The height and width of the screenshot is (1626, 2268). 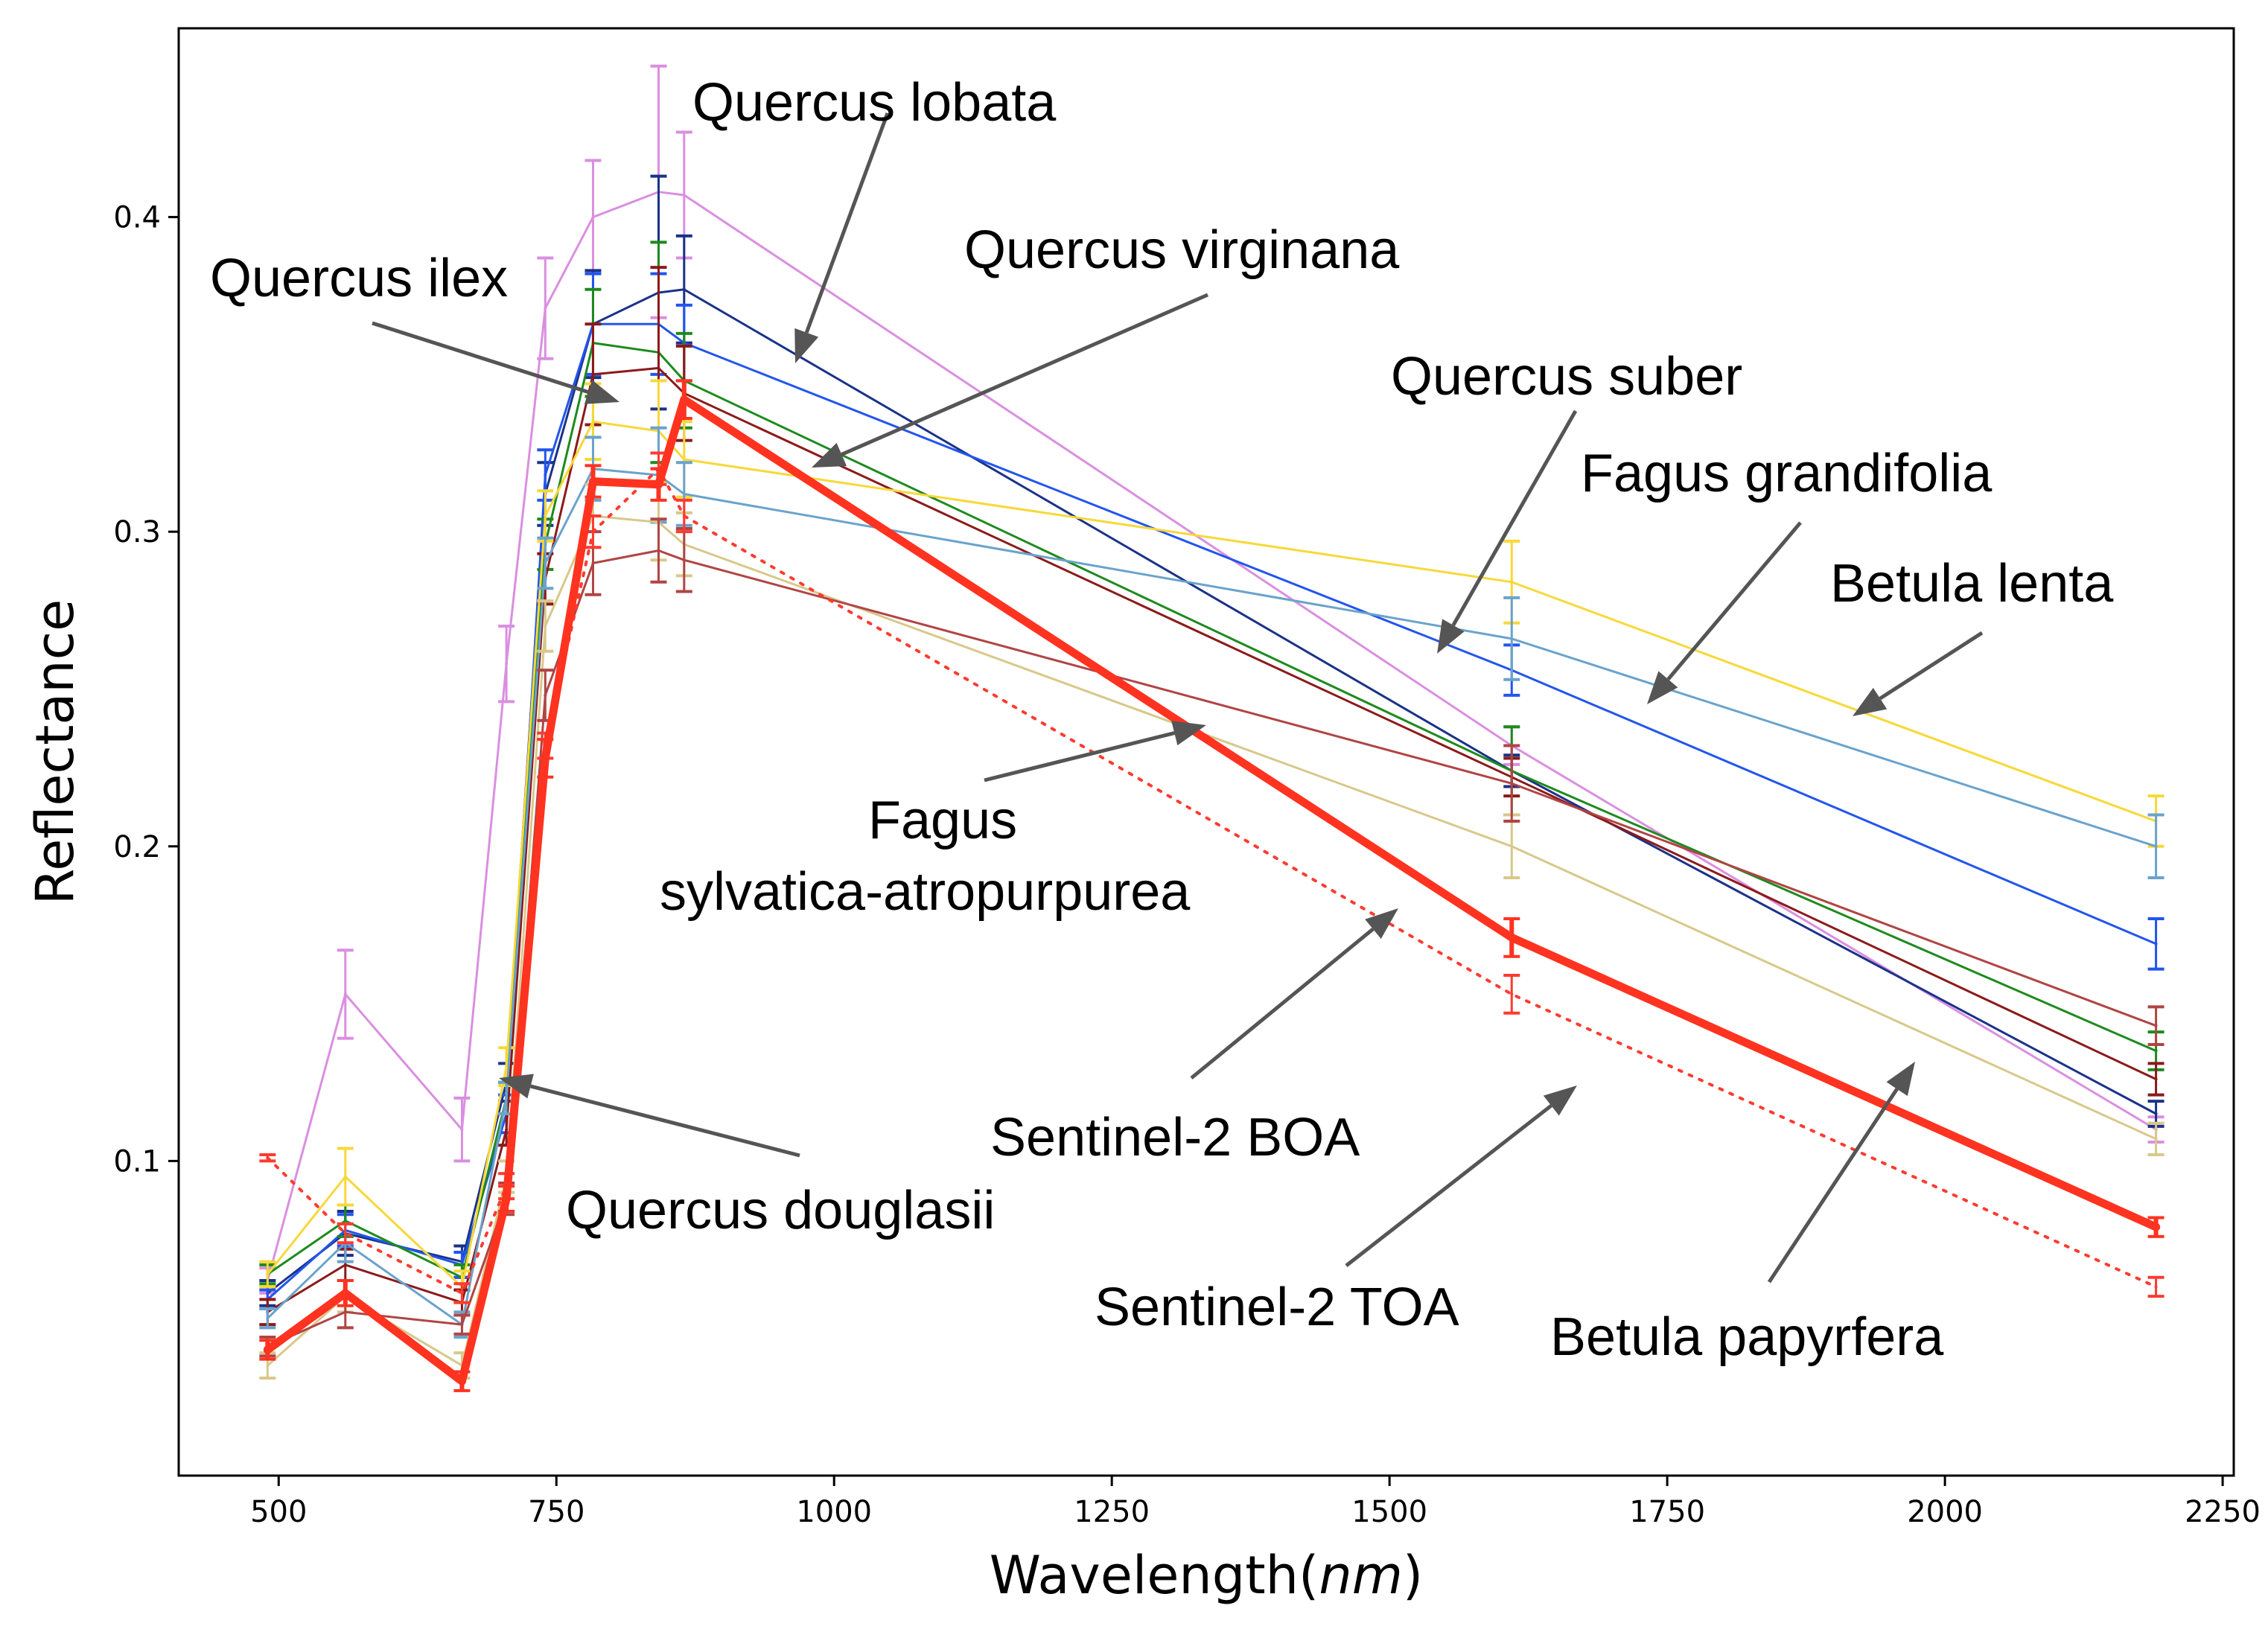 I want to click on x-tick-label: 1500, so click(x=1389, y=1512).